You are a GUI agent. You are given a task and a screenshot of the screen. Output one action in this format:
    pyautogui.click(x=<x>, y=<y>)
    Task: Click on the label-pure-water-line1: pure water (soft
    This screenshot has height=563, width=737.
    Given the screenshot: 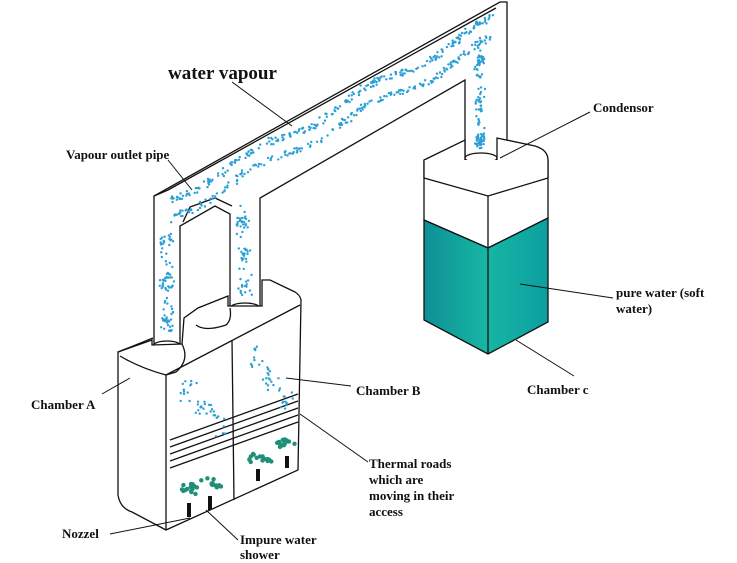 What is the action you would take?
    pyautogui.click(x=660, y=292)
    